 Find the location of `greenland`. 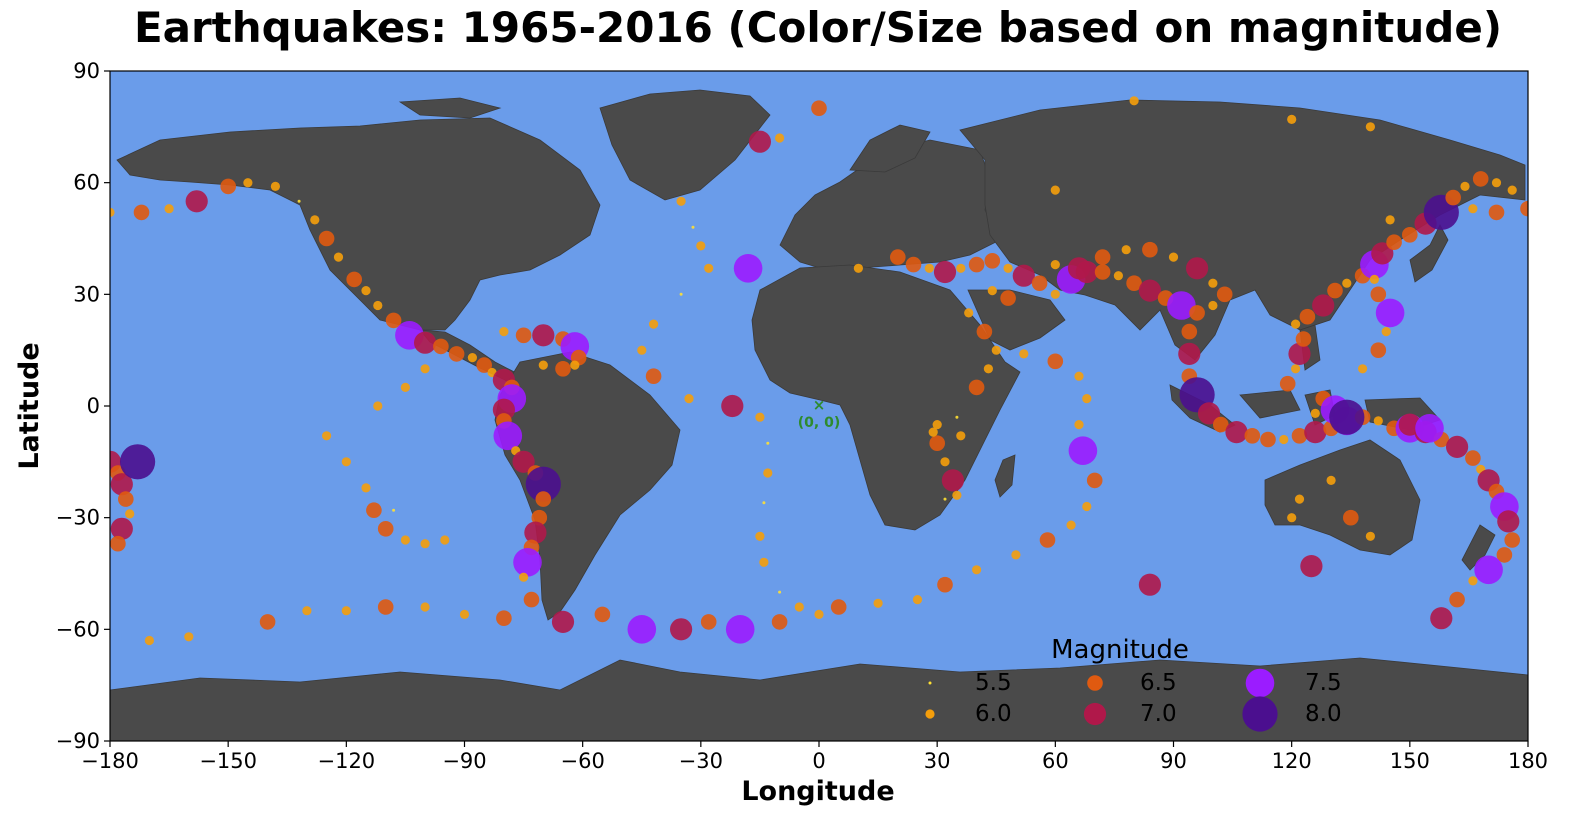

greenland is located at coordinates (685, 145).